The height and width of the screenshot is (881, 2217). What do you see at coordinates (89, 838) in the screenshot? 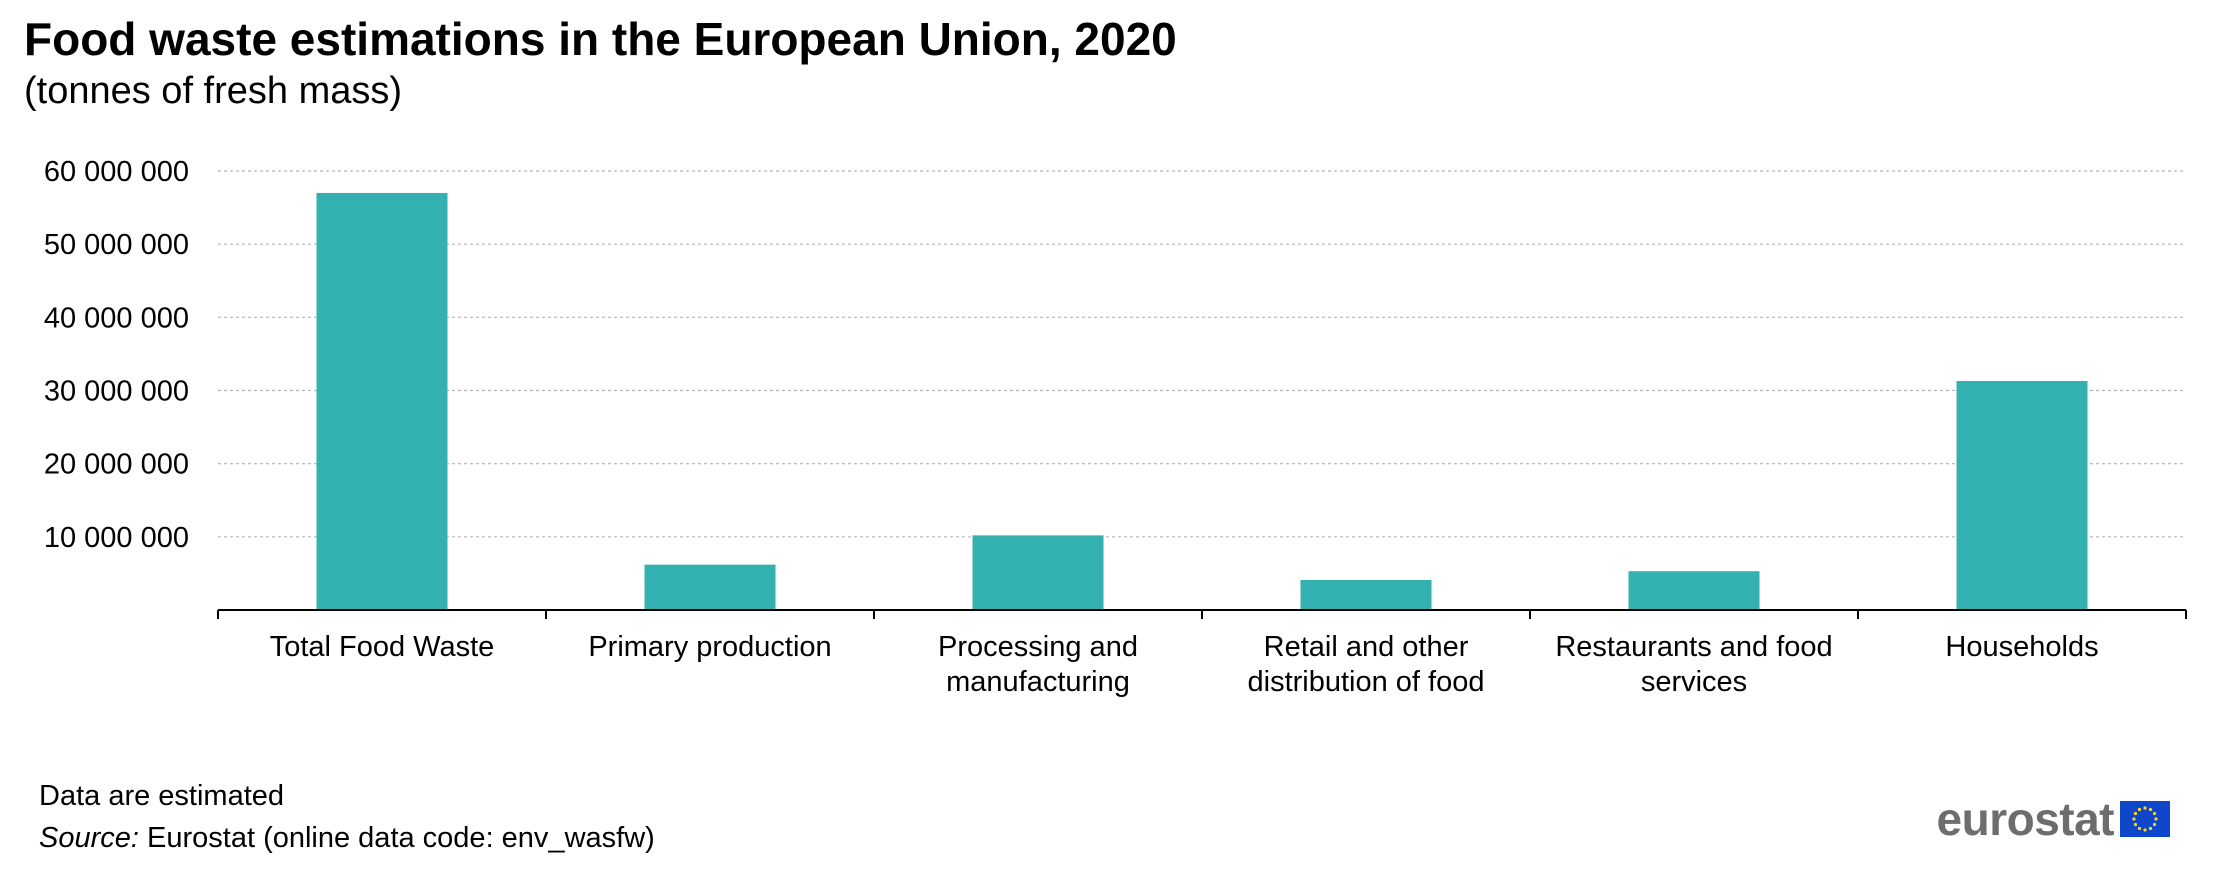
I see `source-label: Source:` at bounding box center [89, 838].